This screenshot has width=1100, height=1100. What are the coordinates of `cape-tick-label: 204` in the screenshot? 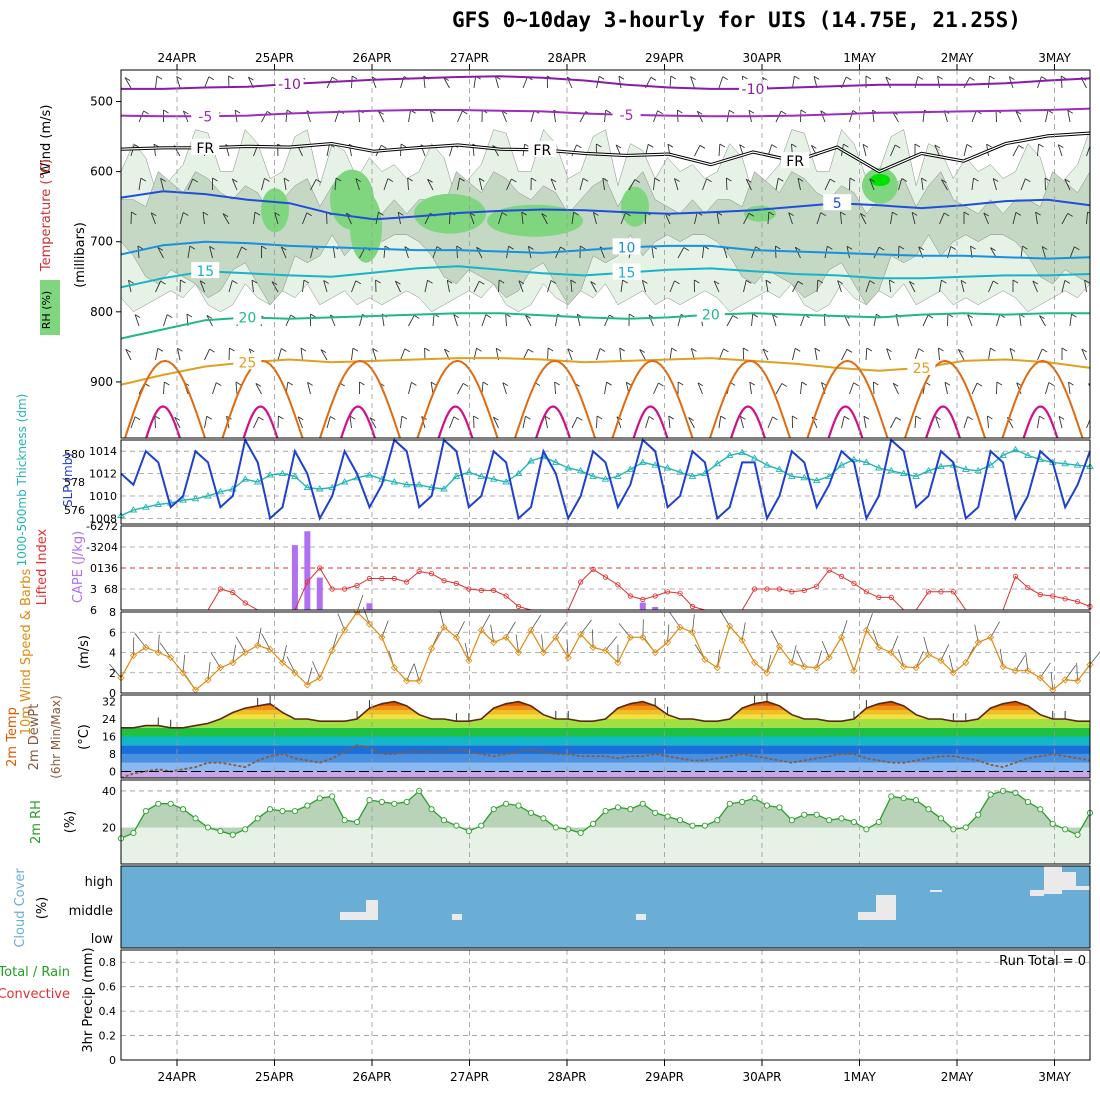 It's located at (107, 547).